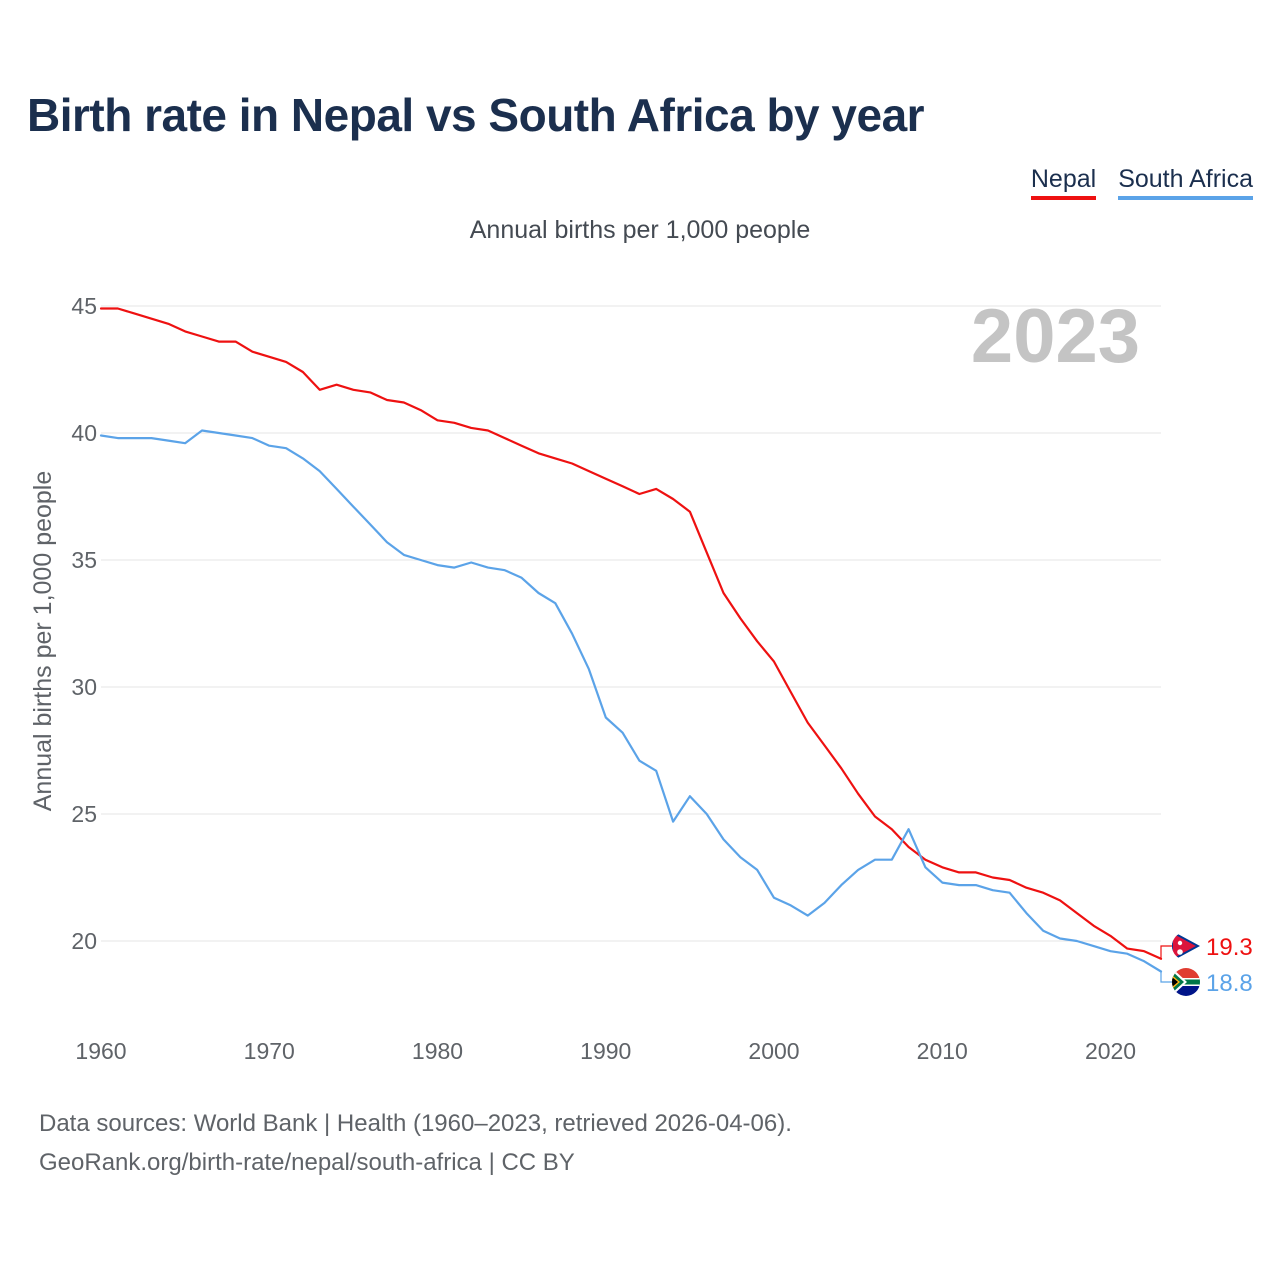  I want to click on legend-item-nepal: Nepal, so click(1063, 182).